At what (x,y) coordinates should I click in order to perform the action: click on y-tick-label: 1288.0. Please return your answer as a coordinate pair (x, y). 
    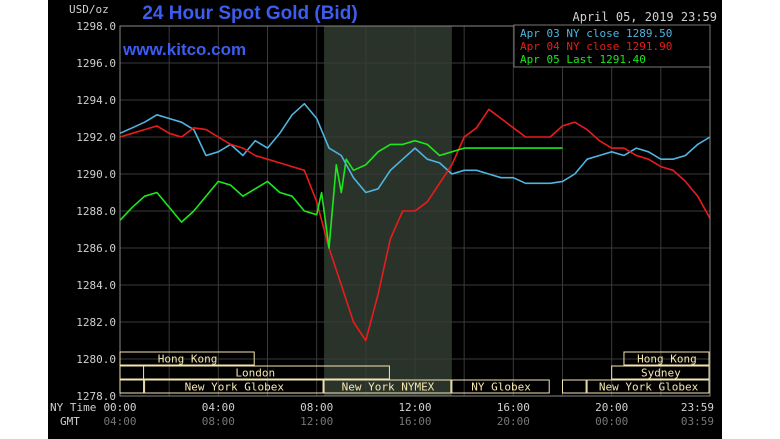
    Looking at the image, I should click on (96, 211).